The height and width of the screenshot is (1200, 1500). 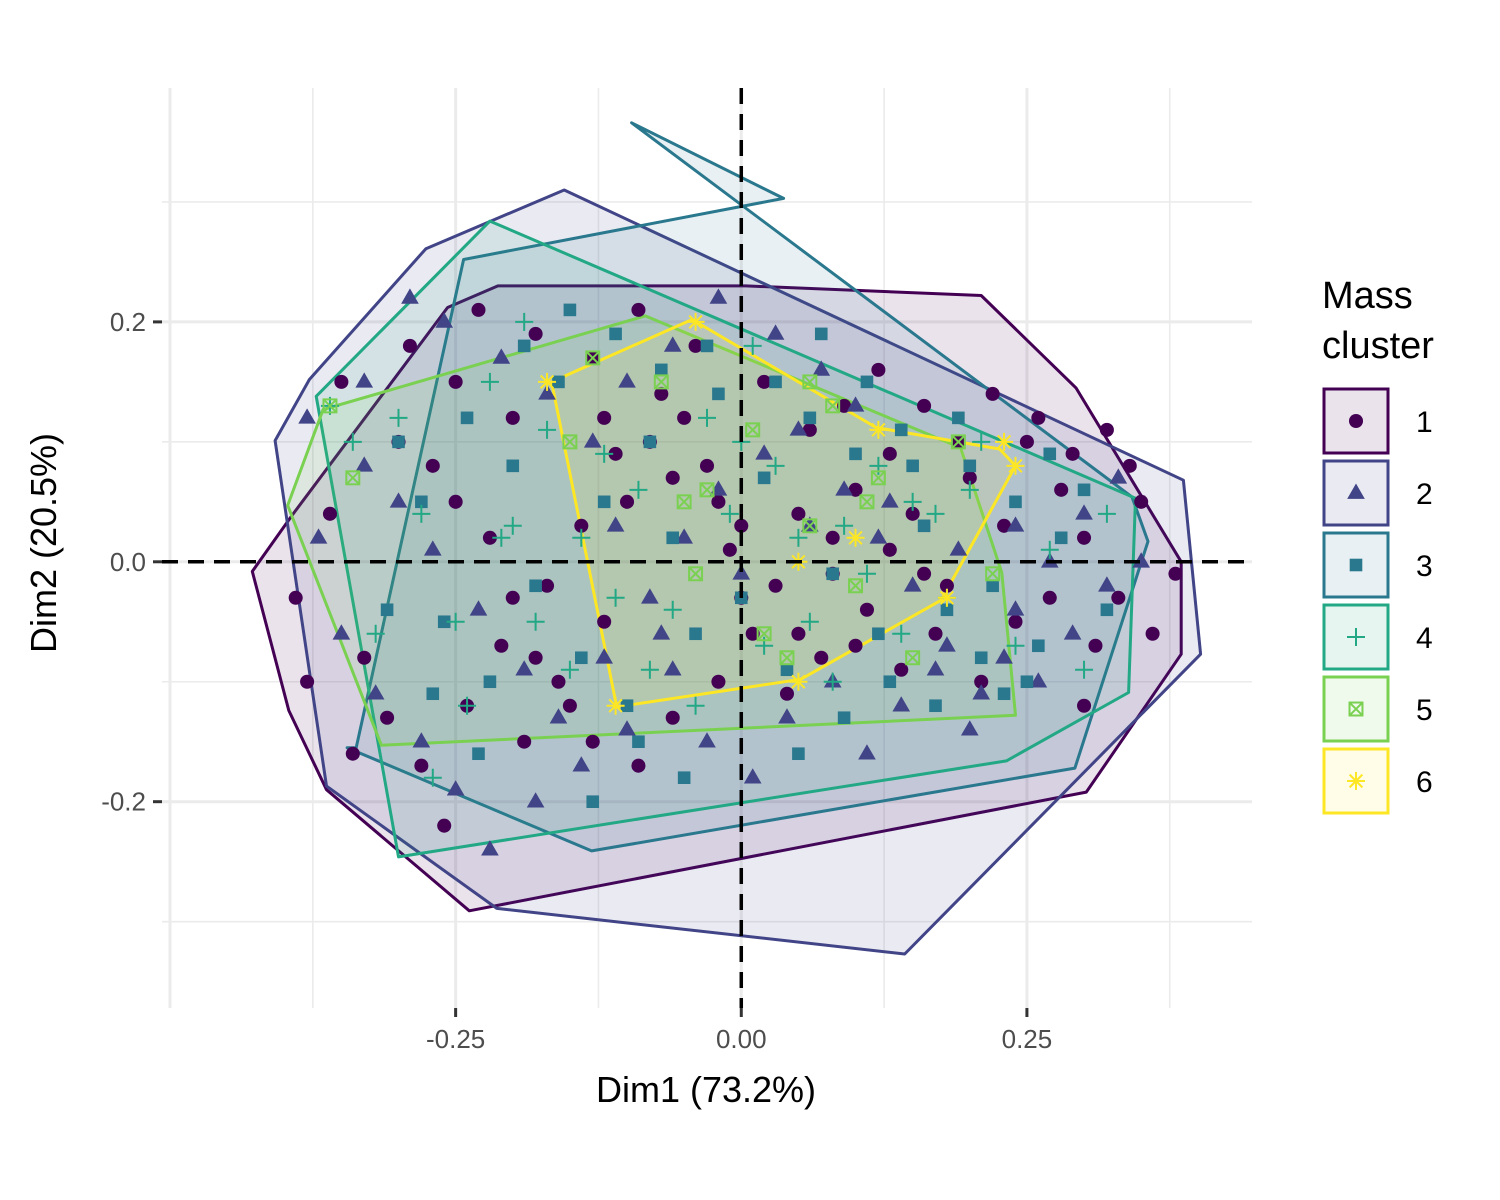 What do you see at coordinates (741, 1039) in the screenshot?
I see `x-tick-label: 0.00` at bounding box center [741, 1039].